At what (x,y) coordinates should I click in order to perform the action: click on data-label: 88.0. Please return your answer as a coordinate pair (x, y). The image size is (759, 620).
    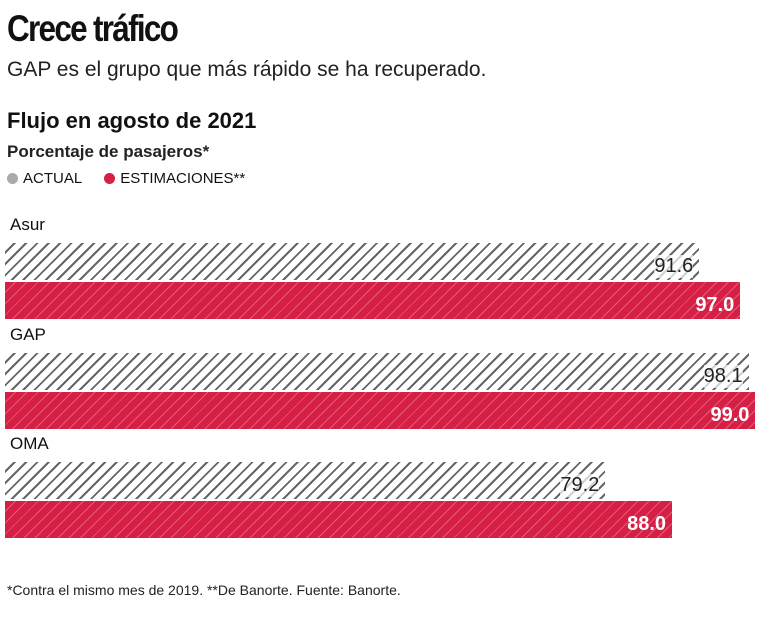
    Looking at the image, I should click on (647, 524).